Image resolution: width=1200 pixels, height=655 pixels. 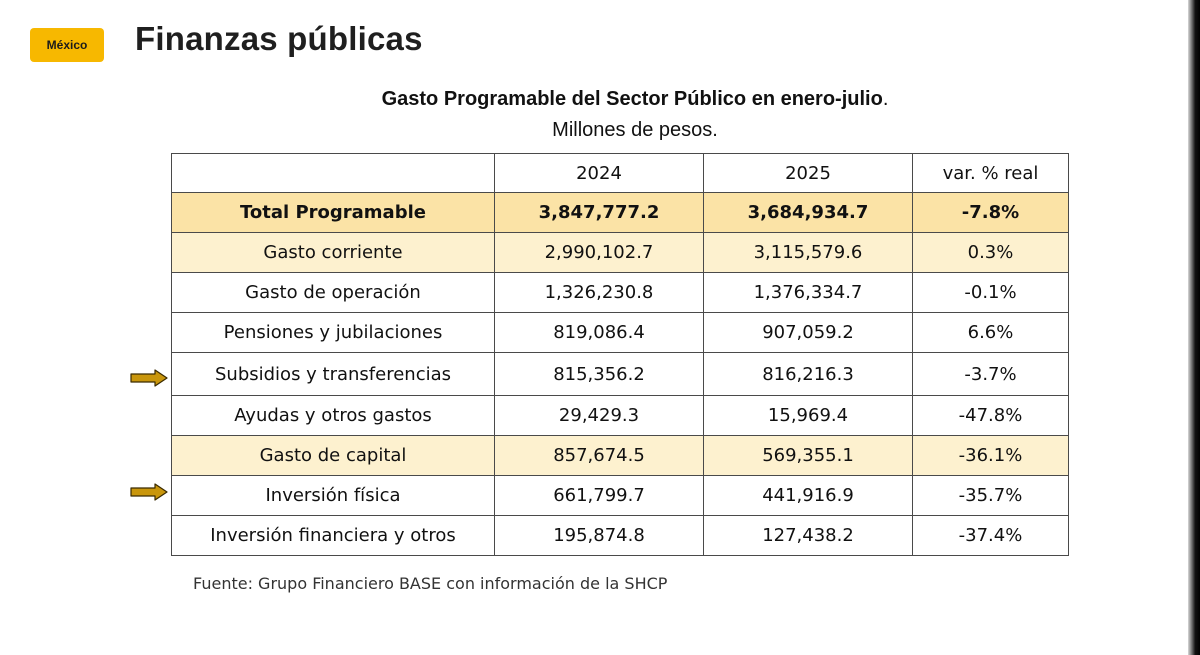 I want to click on header-cell-var: var. % real, so click(x=990, y=173).